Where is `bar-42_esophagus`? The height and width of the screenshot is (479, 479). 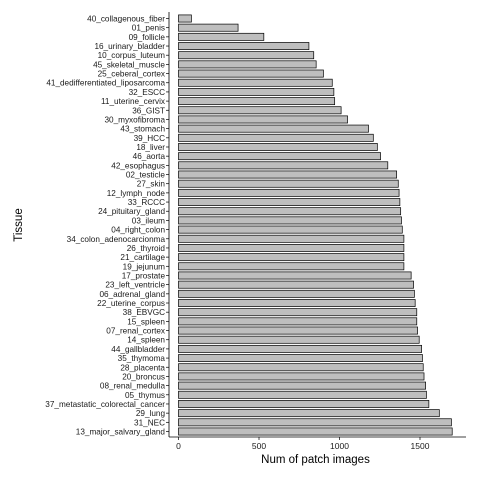 bar-42_esophagus is located at coordinates (283, 165).